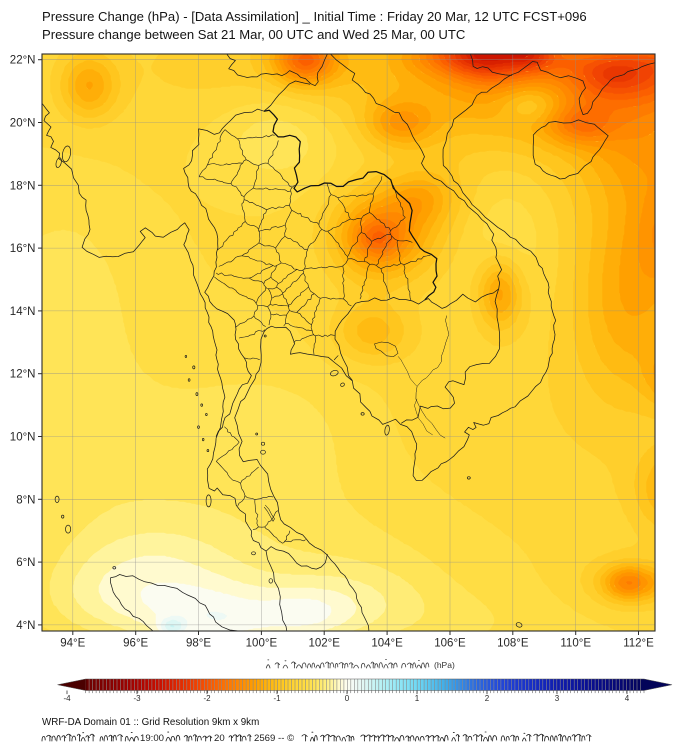 This screenshot has height=756, width=676. Describe the element at coordinates (23, 312) in the screenshot. I see `svg-text: 14°N` at that location.